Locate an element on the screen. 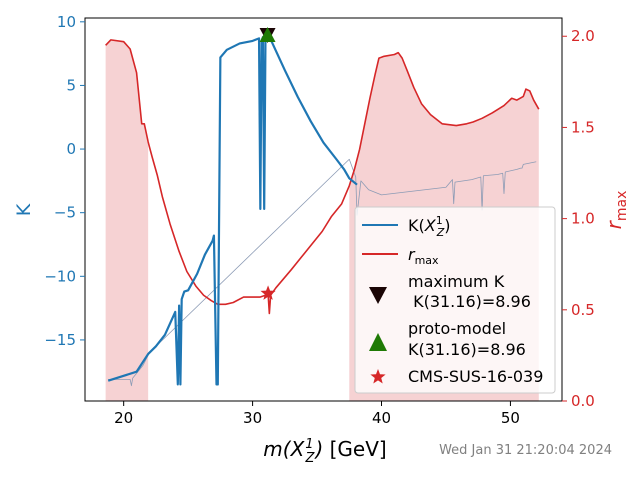 The height and width of the screenshot is (480, 640). y-right-tick-label: 2.0 is located at coordinates (583, 36).